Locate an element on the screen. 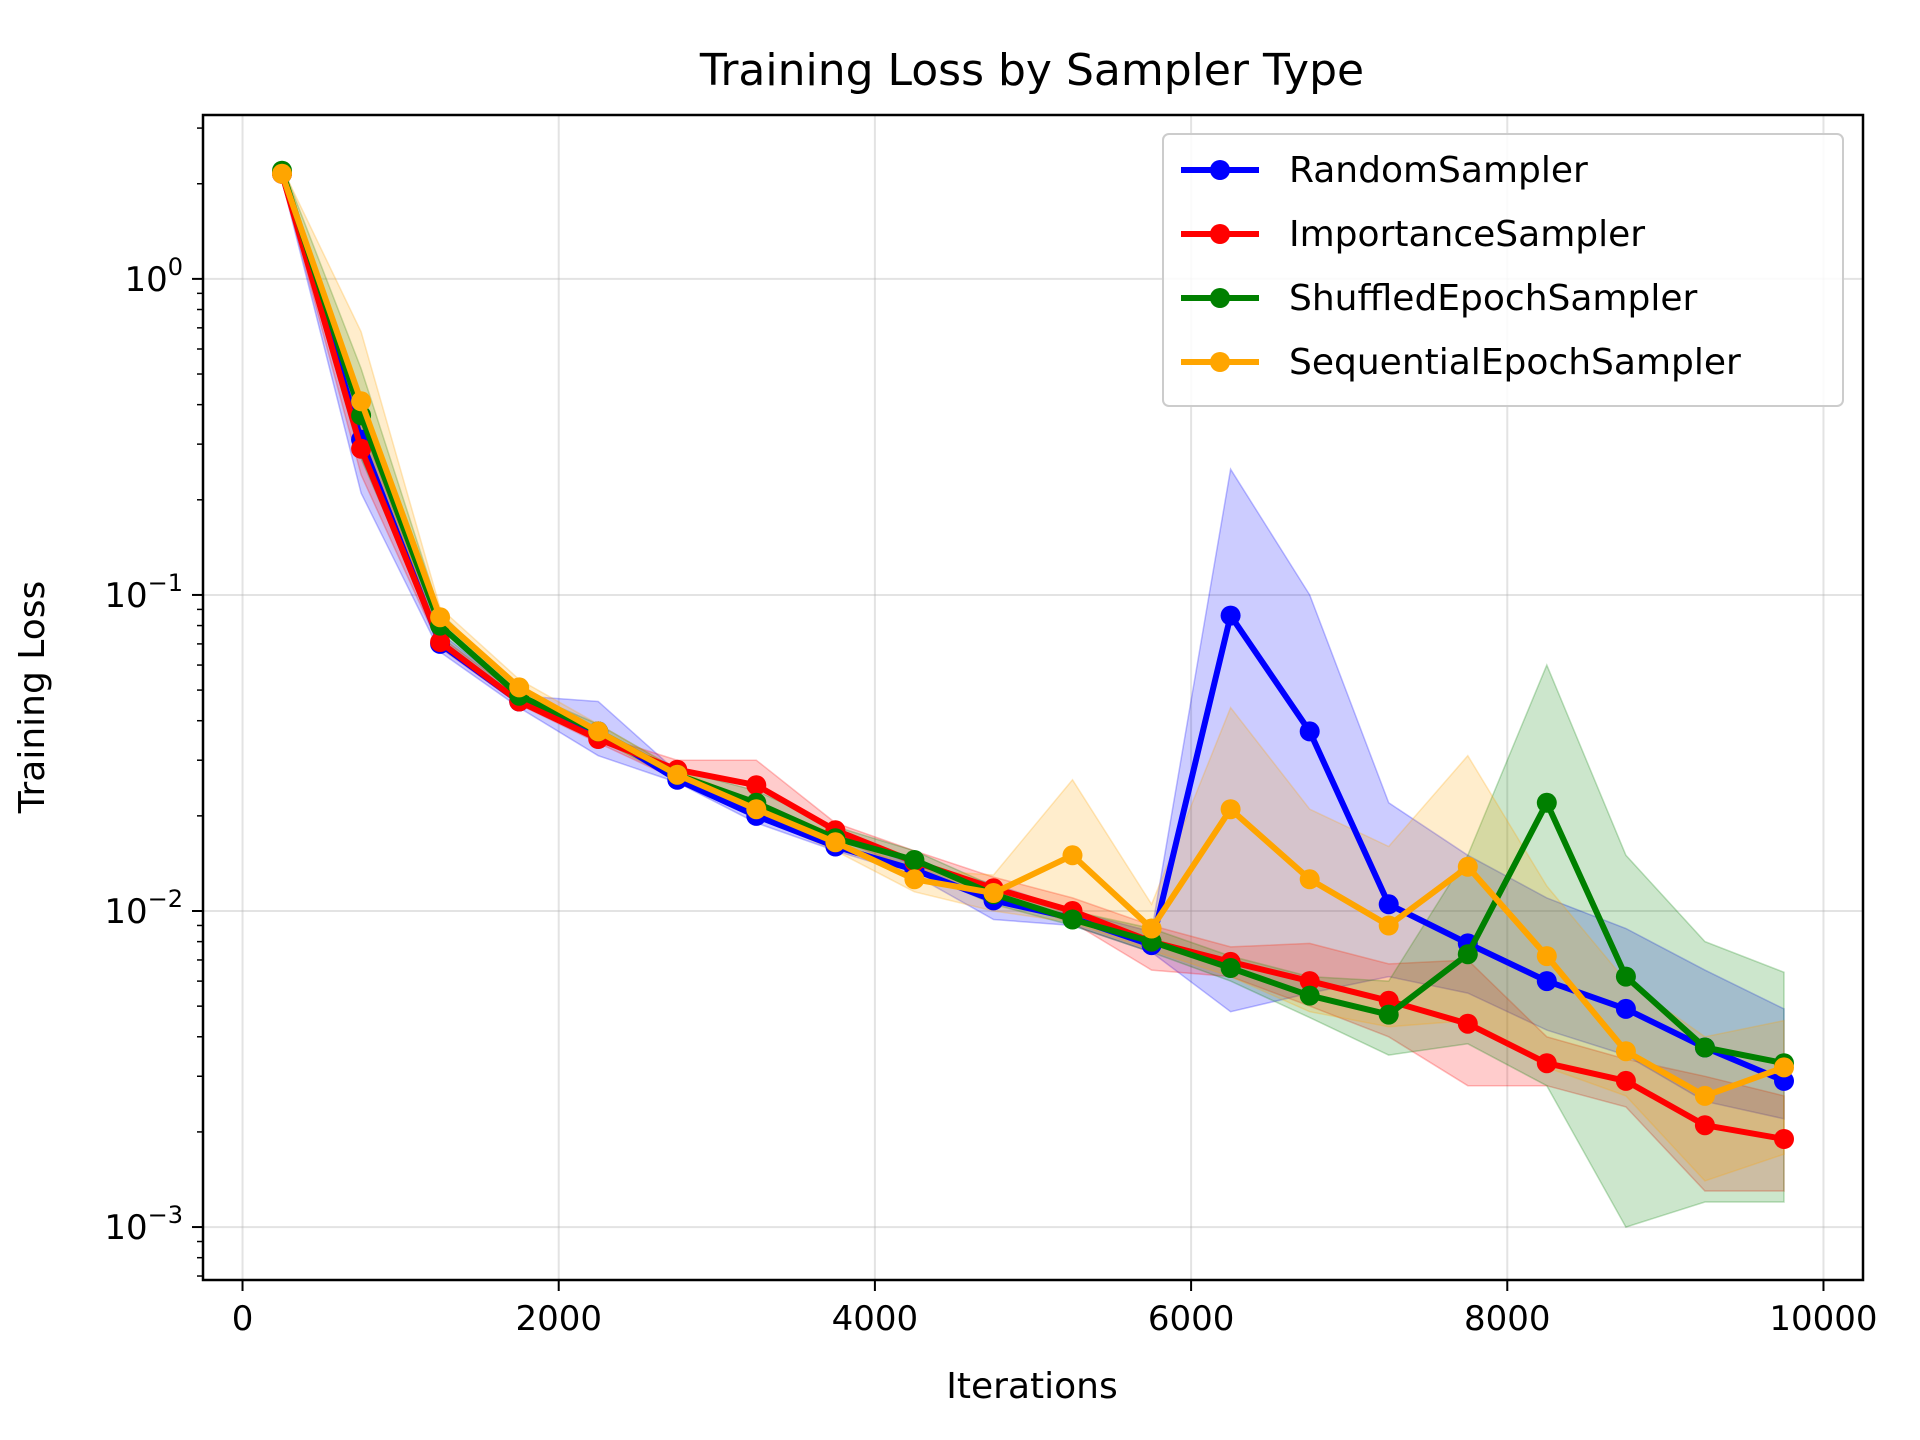  x-tick-label: 10000 is located at coordinates (1823, 1319).